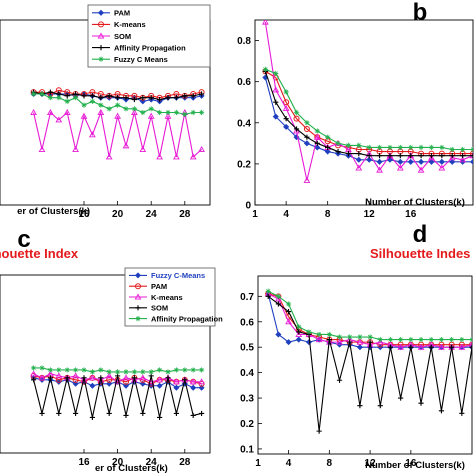  I want to click on x-tick-label: 24, so click(152, 462).